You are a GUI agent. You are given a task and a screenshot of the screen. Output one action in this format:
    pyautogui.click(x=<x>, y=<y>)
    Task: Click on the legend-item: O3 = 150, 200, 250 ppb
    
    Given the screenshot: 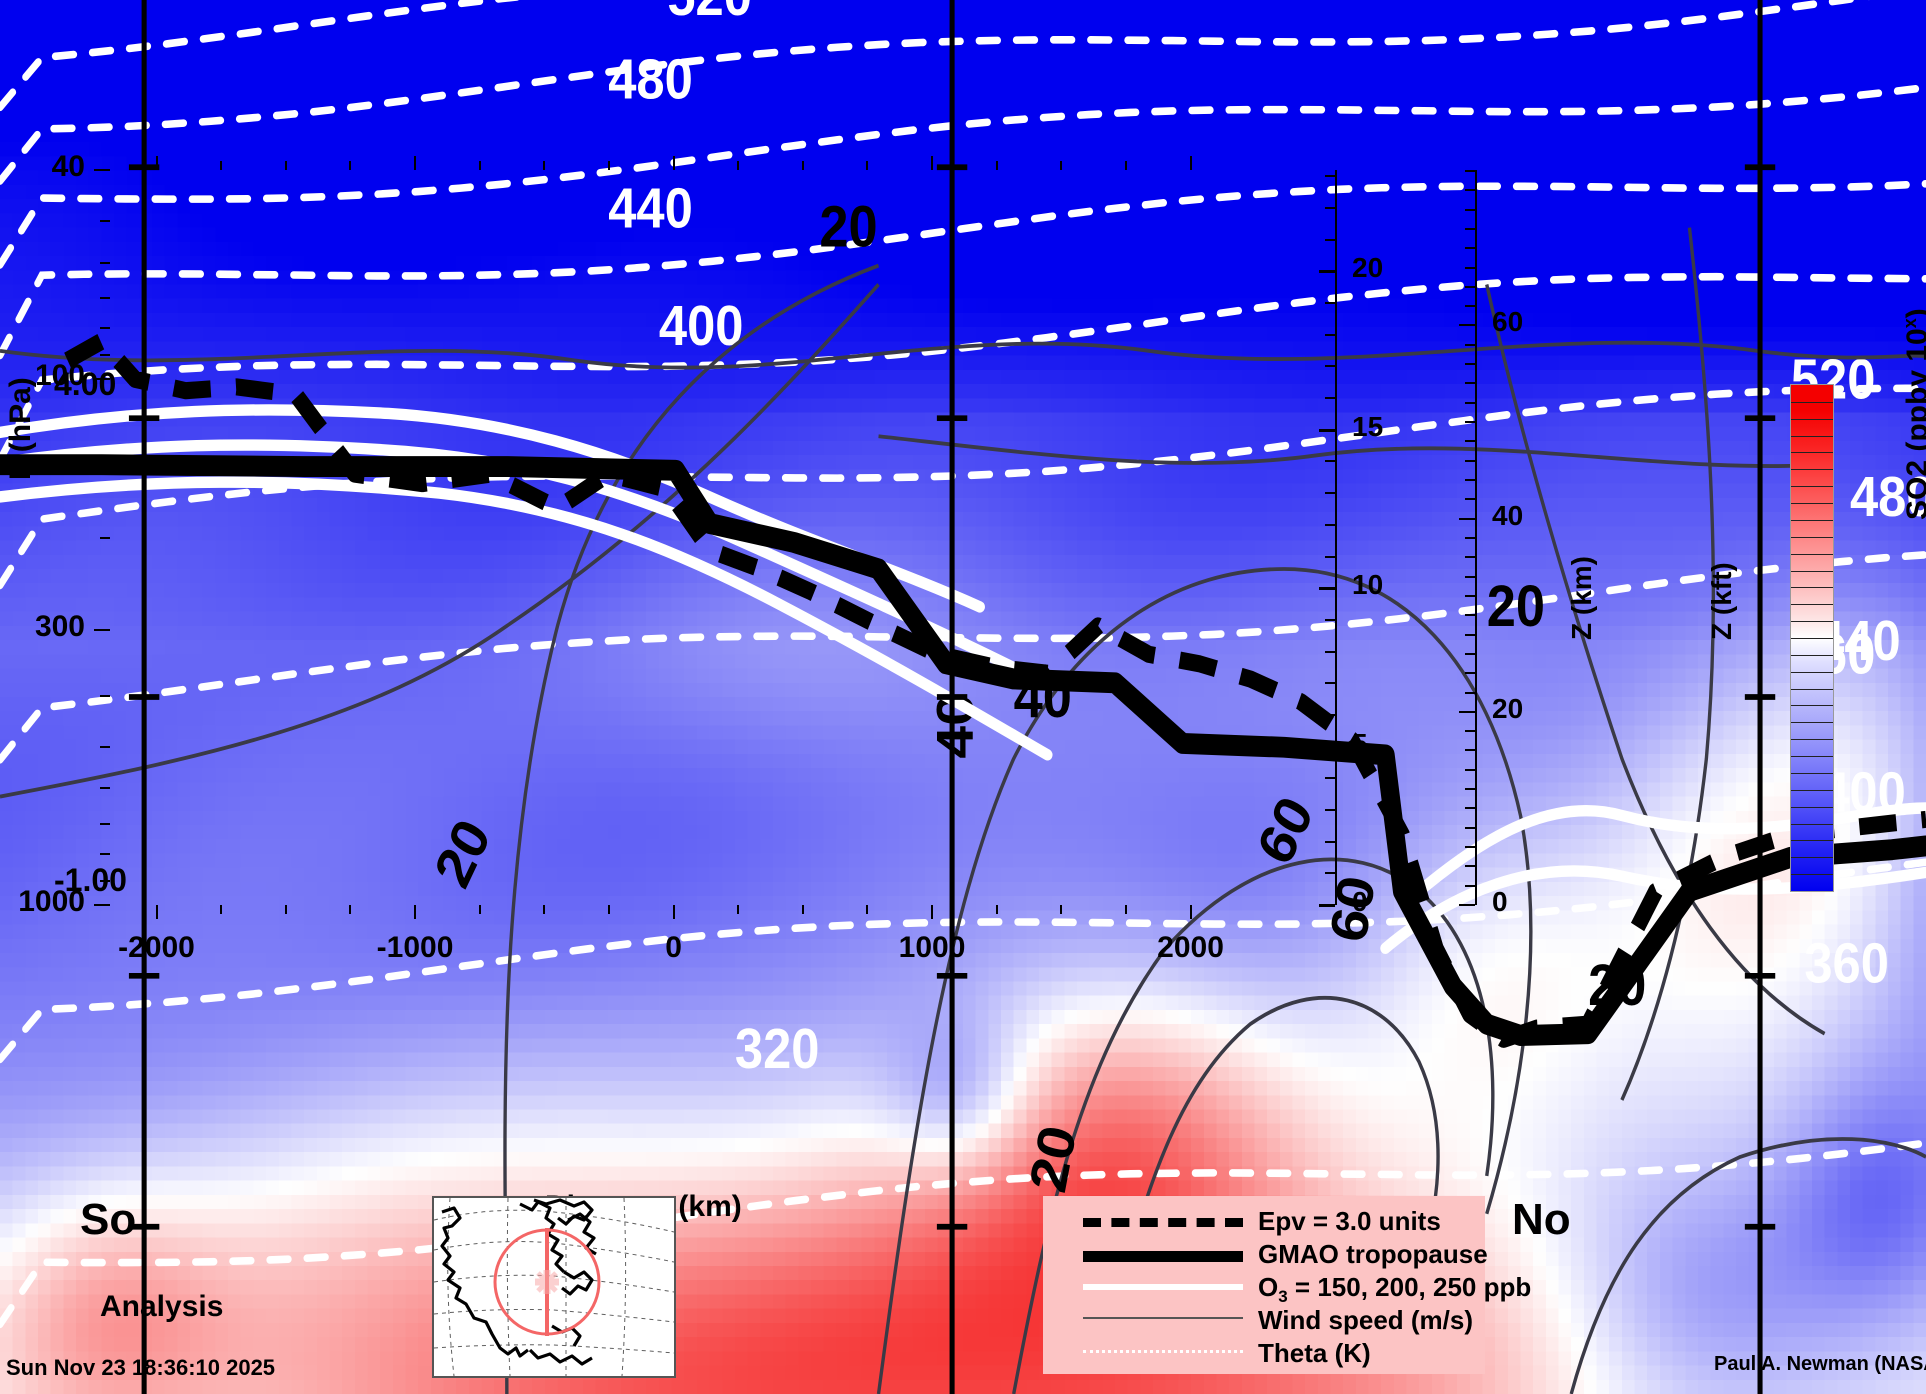 What is the action you would take?
    pyautogui.click(x=1287, y=1288)
    